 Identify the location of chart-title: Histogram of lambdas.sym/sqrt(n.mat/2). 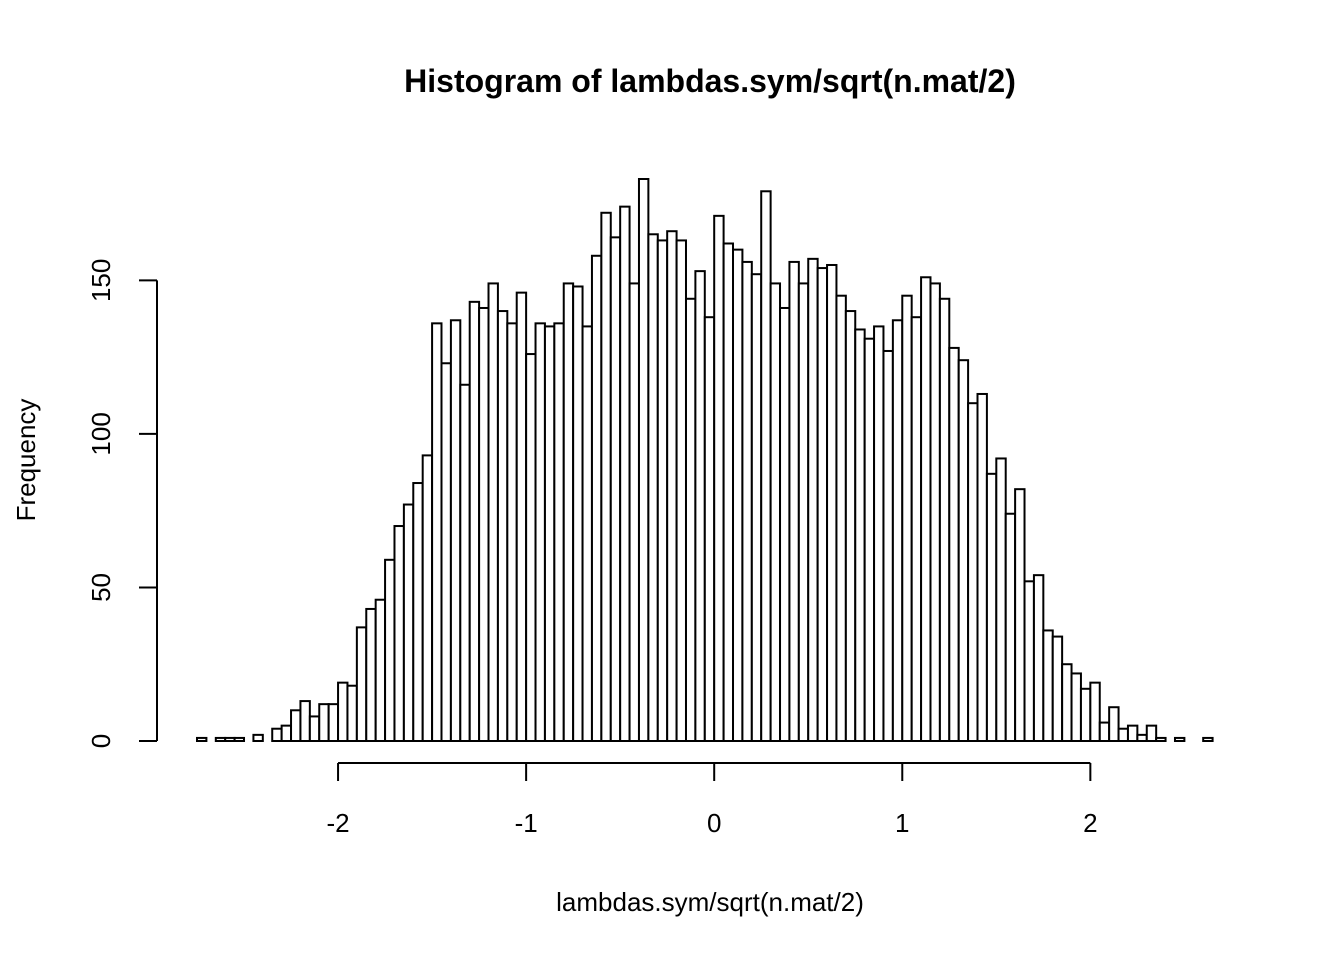
(710, 81).